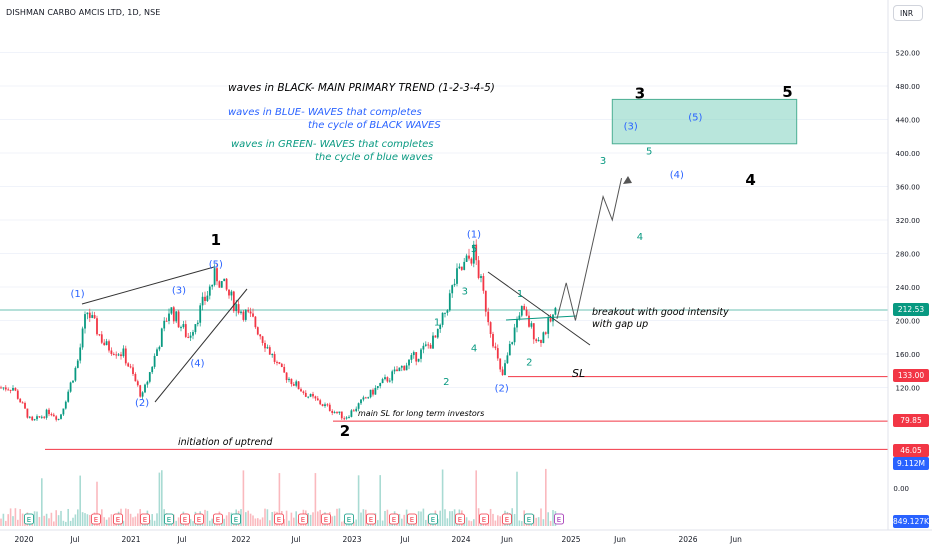  I want to click on last-price-tag: 212.53, so click(911, 309).